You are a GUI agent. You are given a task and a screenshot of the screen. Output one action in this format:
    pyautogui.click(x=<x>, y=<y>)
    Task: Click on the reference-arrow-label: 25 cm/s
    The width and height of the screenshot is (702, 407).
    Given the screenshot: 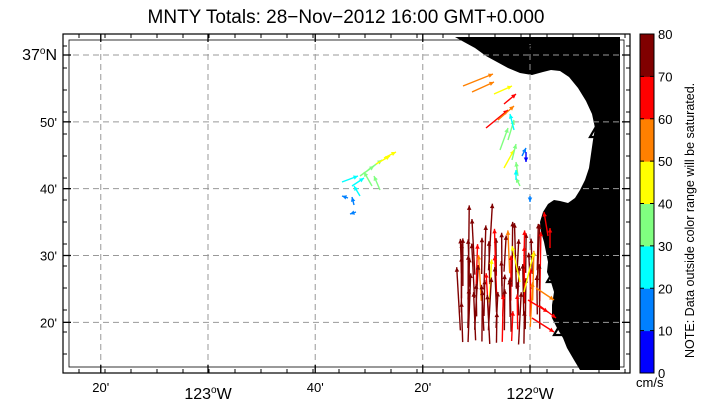 What is the action you would take?
    pyautogui.click(x=544, y=49)
    